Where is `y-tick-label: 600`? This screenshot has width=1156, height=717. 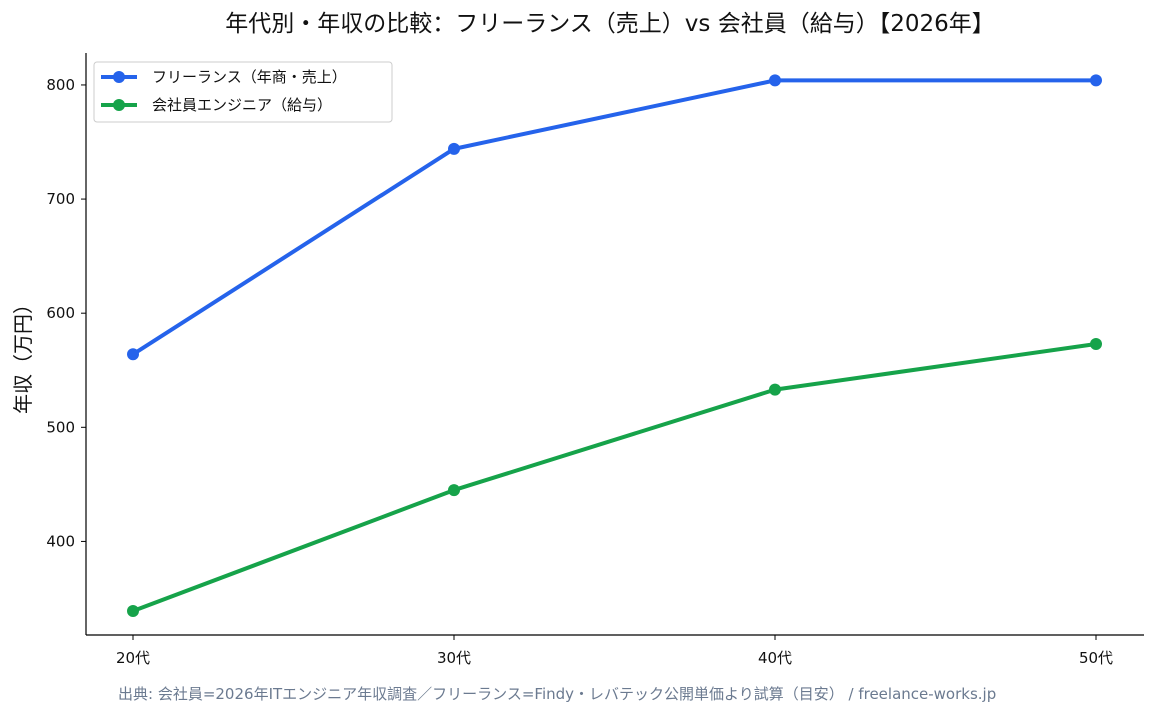
y-tick-label: 600 is located at coordinates (60, 313).